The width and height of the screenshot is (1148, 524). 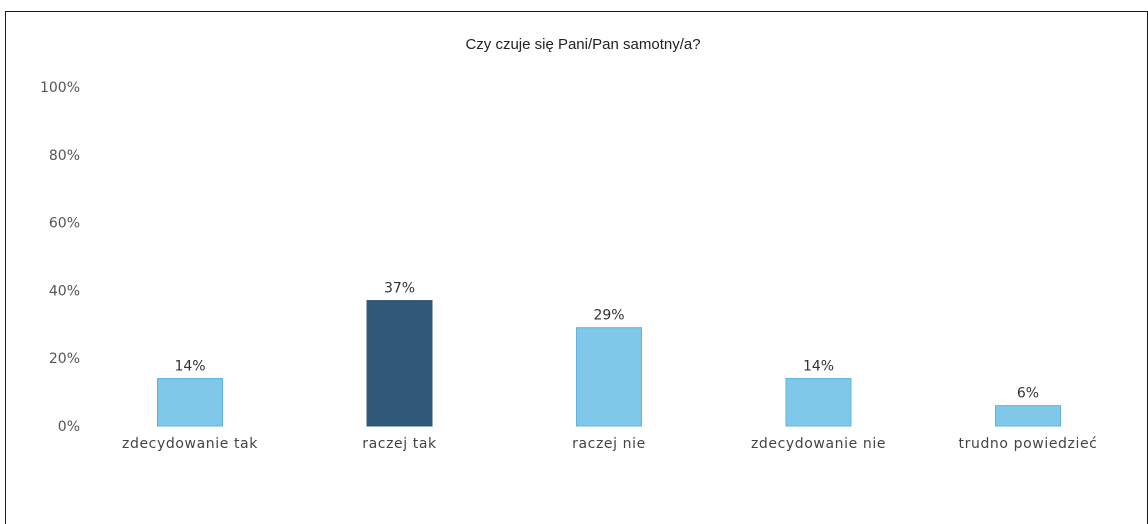 I want to click on y-axis-ticks: 0% 20% 40% 60% 80% 100%, so click(x=60, y=257).